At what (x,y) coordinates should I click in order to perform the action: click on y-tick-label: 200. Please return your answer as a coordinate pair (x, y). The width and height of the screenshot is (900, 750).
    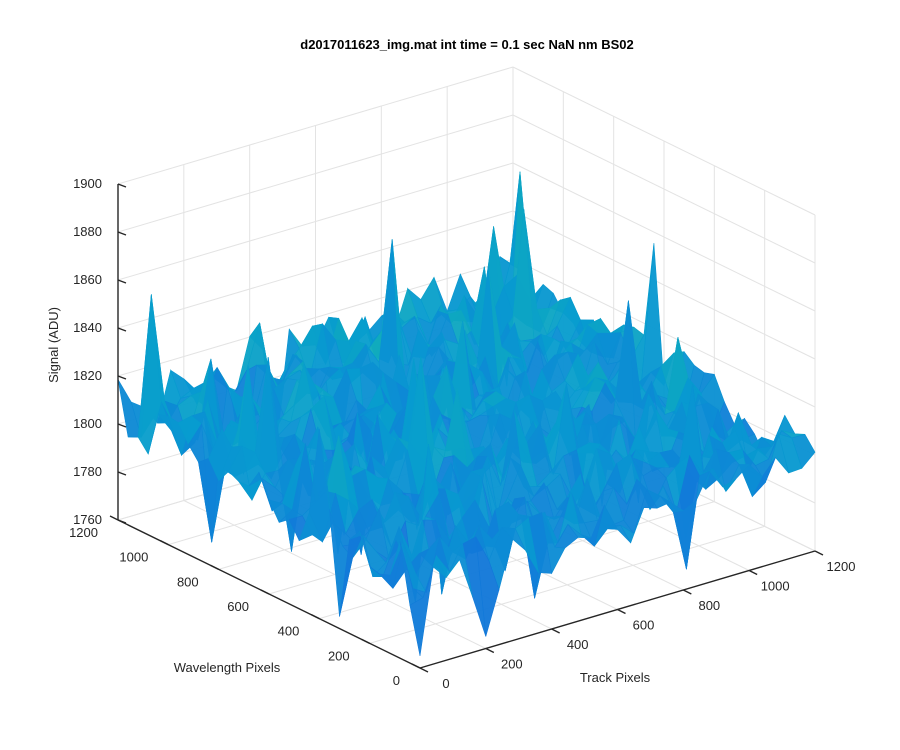
    Looking at the image, I should click on (339, 655).